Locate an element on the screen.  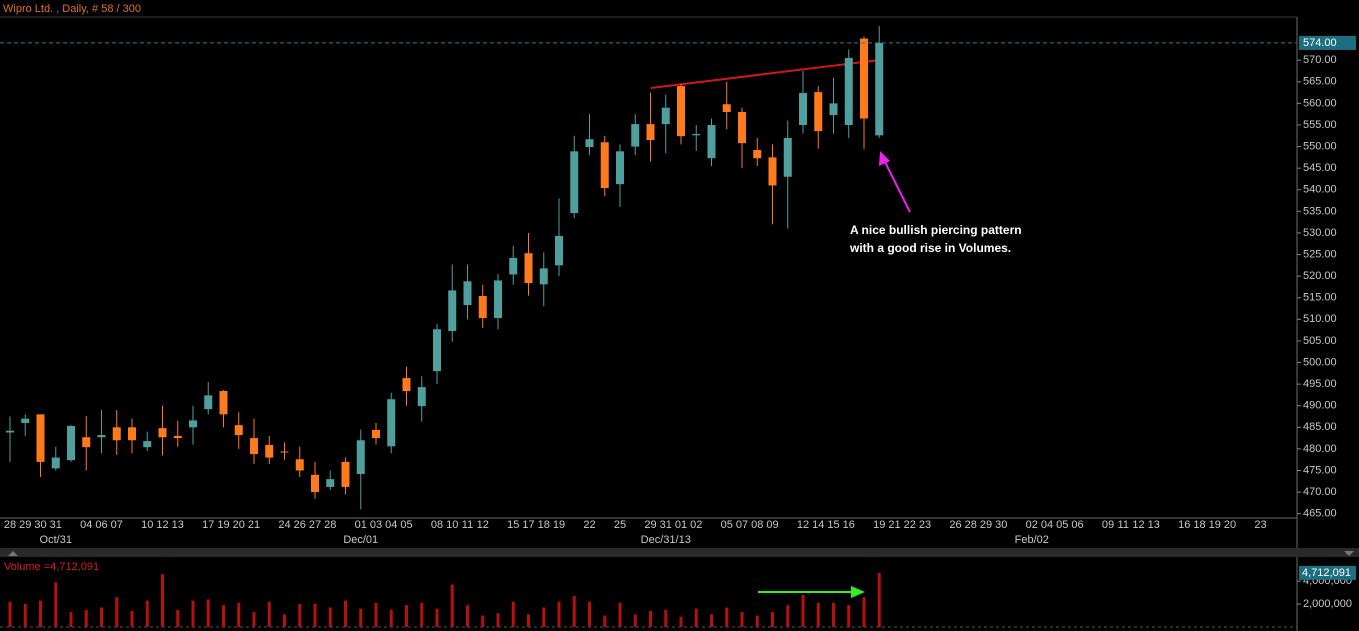
x-tick-label: 16 is located at coordinates (1184, 525).